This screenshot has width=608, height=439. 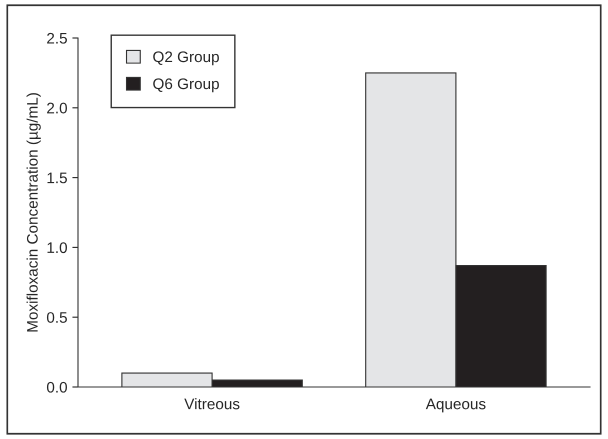 What do you see at coordinates (56, 387) in the screenshot?
I see `y-tick-label: 0.0` at bounding box center [56, 387].